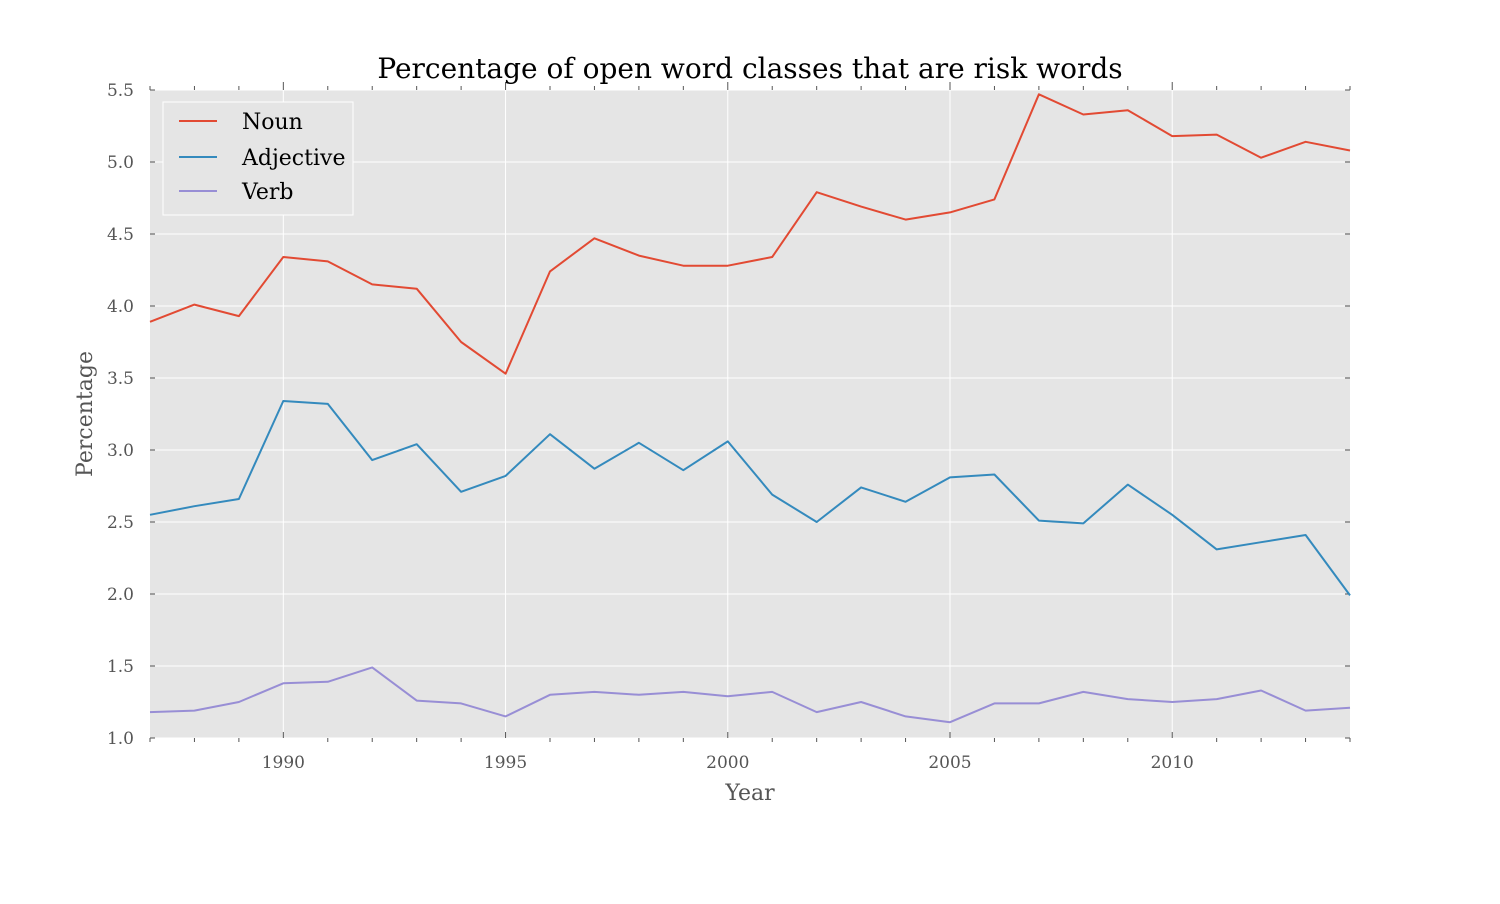 The height and width of the screenshot is (904, 1500). I want to click on x-tick-label: 1995, so click(505, 763).